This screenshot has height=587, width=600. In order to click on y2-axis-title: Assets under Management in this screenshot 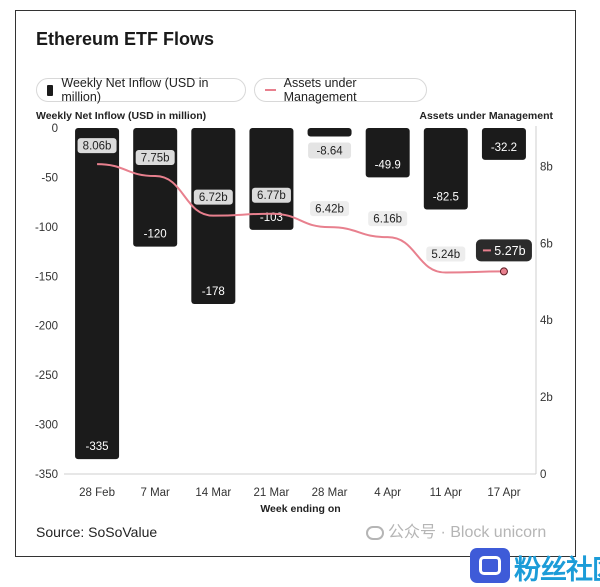, I will do `click(486, 116)`.